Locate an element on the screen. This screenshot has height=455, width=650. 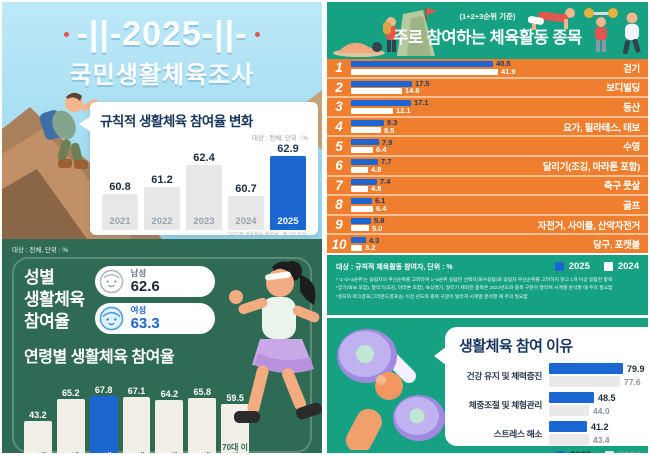
rank-number: 9 is located at coordinates (339, 225).